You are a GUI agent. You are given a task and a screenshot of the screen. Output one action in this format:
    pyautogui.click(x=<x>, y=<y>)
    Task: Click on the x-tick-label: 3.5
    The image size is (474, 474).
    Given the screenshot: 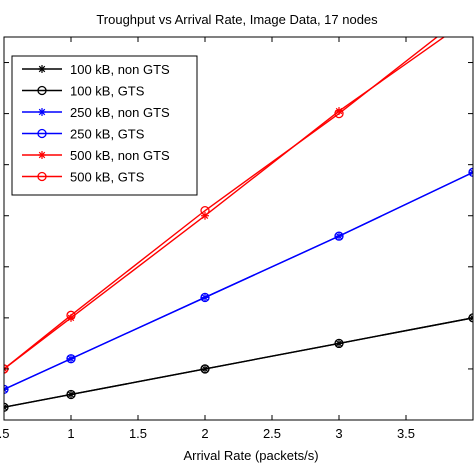 What is the action you would take?
    pyautogui.click(x=406, y=433)
    